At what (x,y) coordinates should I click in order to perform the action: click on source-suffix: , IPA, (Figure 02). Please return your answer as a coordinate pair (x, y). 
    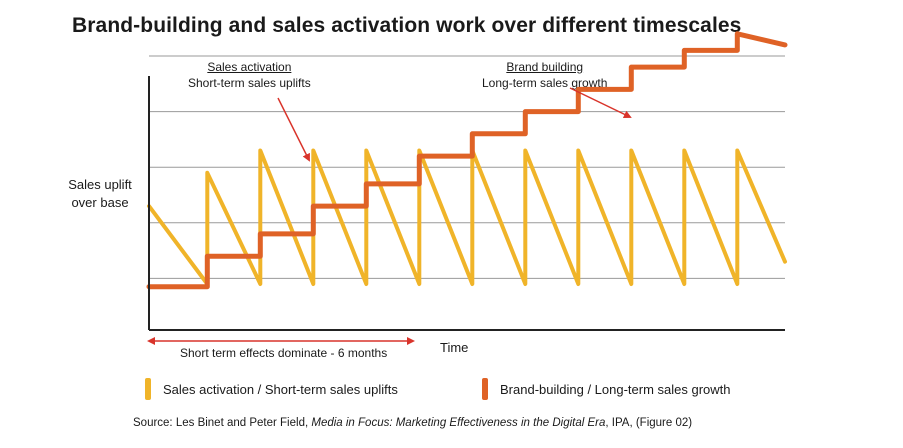
    Looking at the image, I should click on (649, 423).